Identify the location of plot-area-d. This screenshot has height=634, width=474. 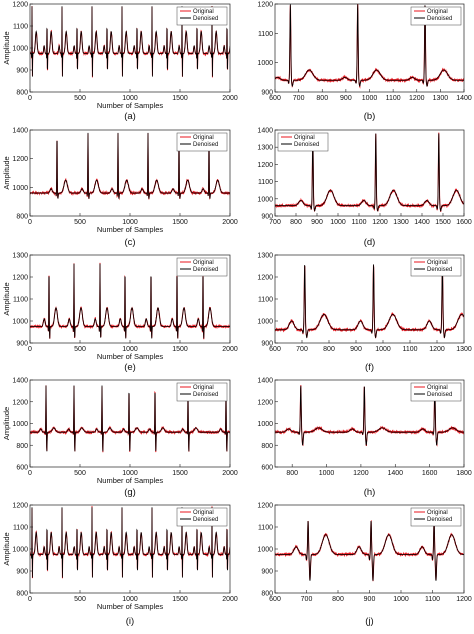
(369, 172).